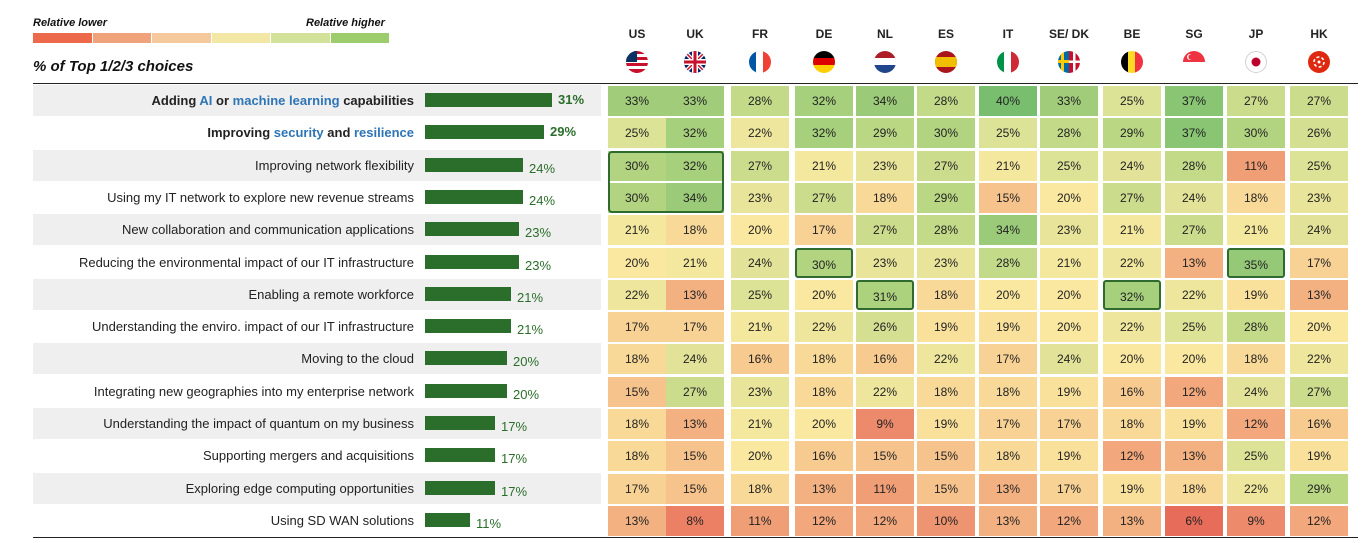  I want to click on hk-flag-icon, so click(1319, 62).